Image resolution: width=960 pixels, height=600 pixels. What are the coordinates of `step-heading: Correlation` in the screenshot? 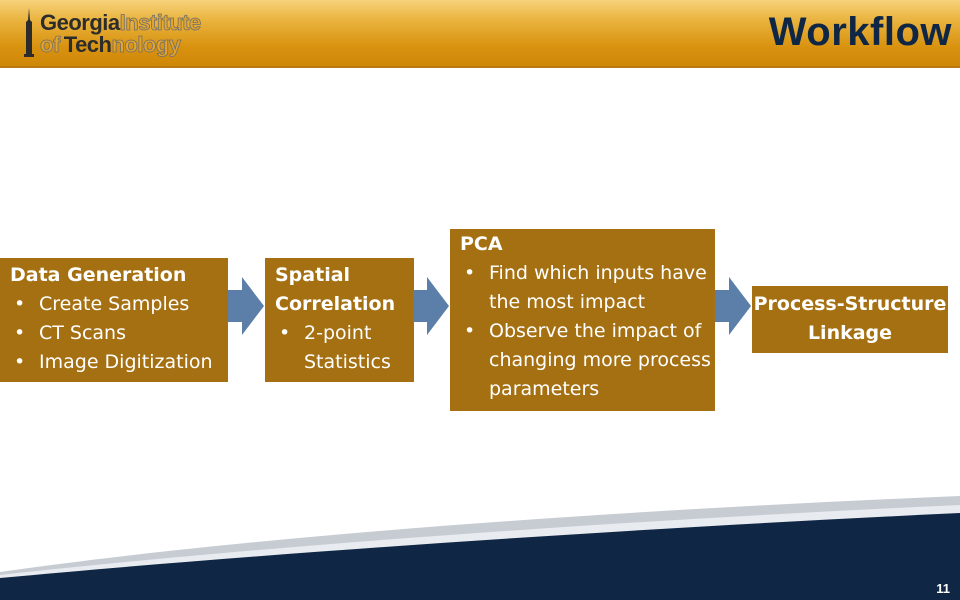 It's located at (335, 304).